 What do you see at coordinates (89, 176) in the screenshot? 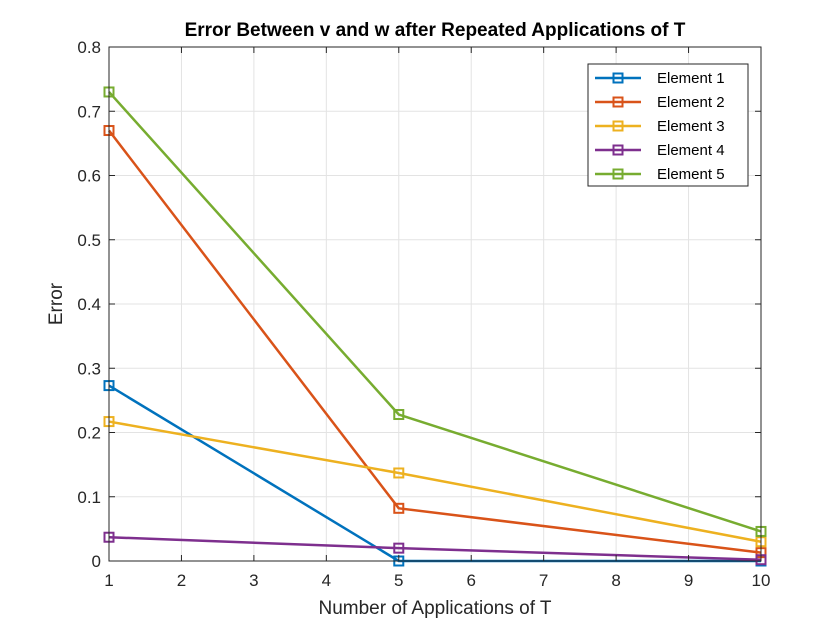
I see `y-tick-label: 0.6` at bounding box center [89, 176].